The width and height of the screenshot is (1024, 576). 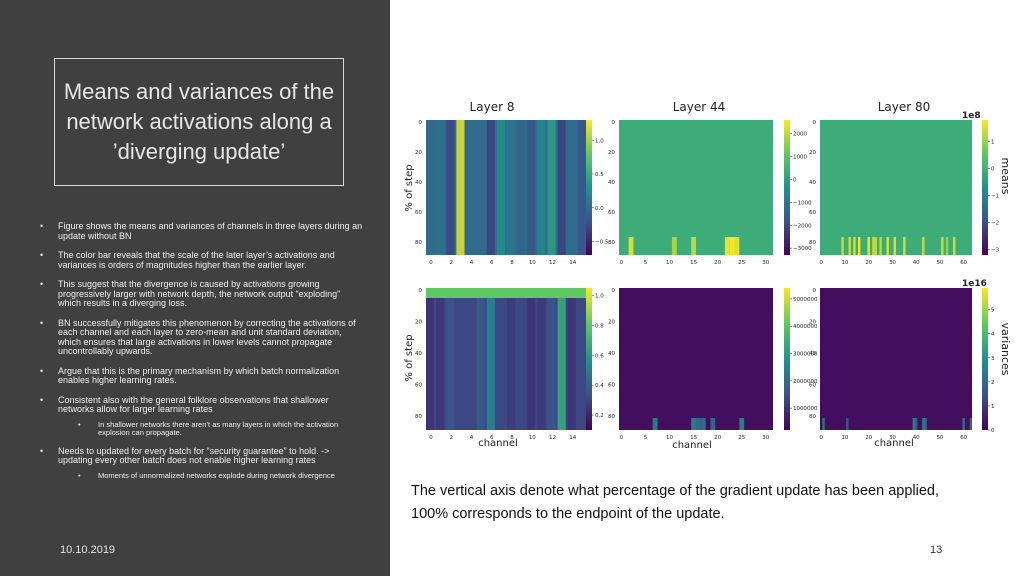 I want to click on colorbar-tick-label: 0.5, so click(x=599, y=175).